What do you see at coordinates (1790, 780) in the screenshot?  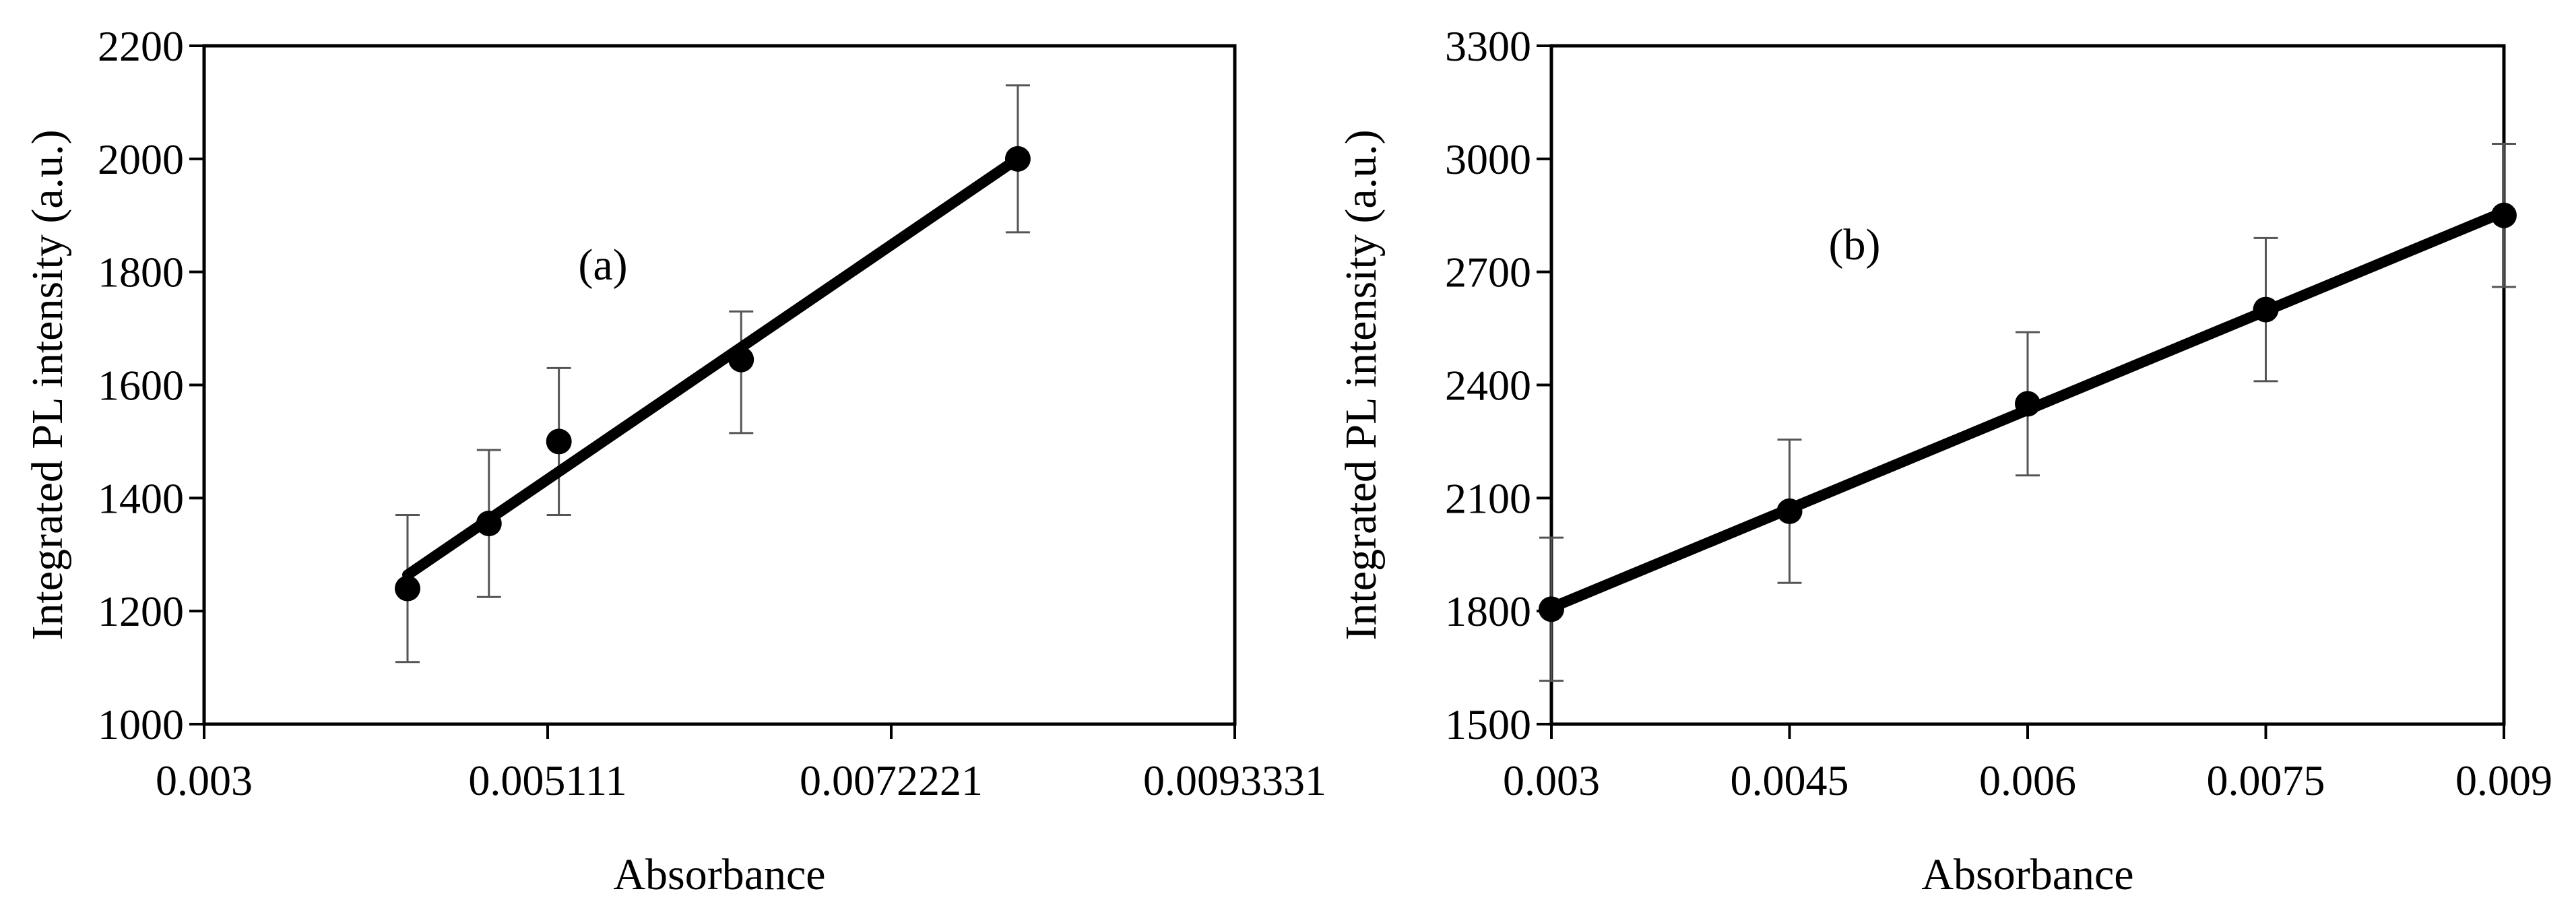 I see `x-tick-label: 0.0045` at bounding box center [1790, 780].